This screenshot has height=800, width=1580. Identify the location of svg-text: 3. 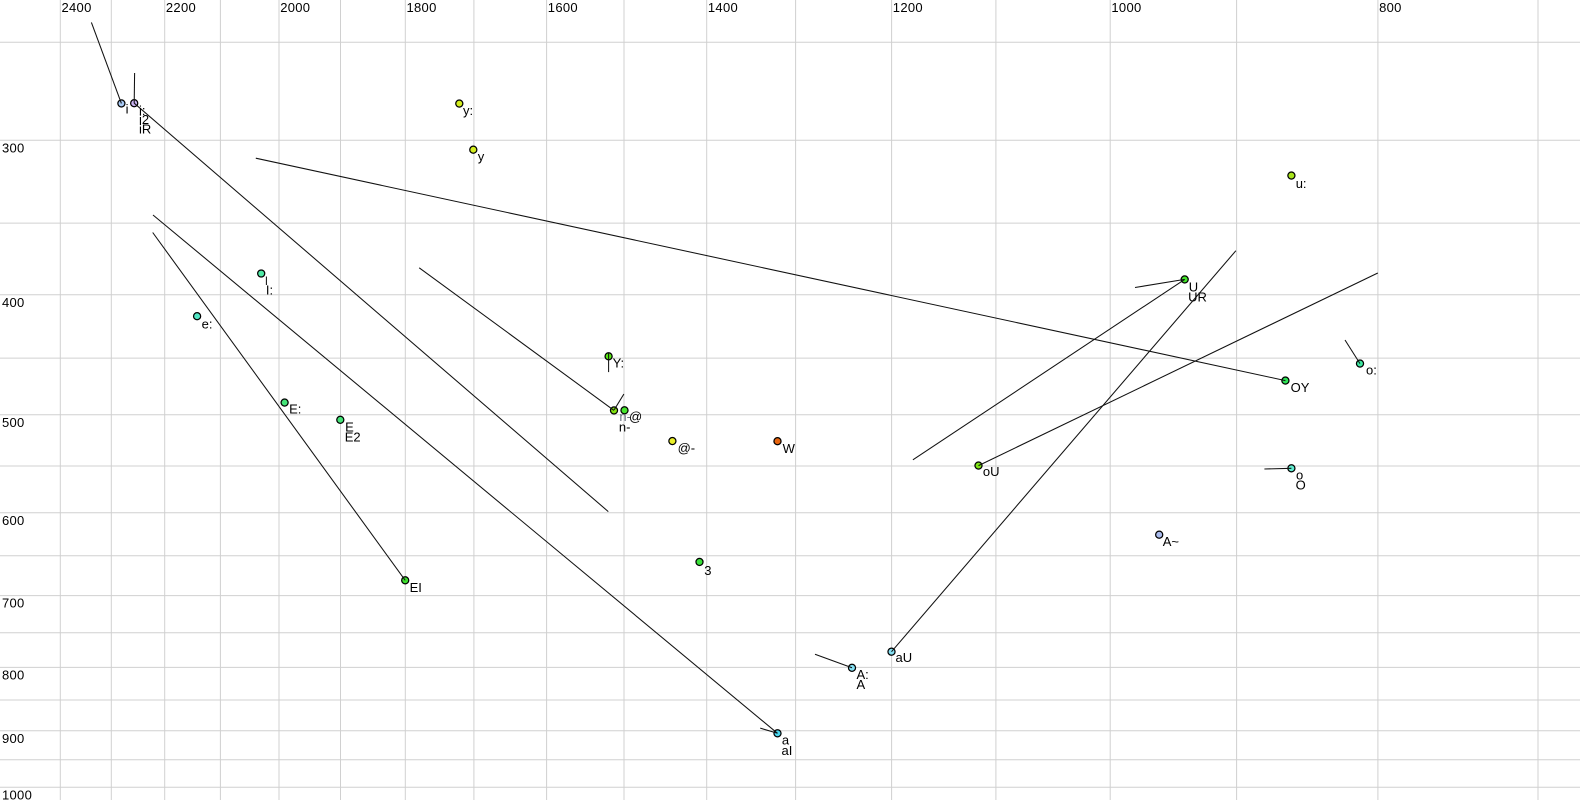
(707, 570).